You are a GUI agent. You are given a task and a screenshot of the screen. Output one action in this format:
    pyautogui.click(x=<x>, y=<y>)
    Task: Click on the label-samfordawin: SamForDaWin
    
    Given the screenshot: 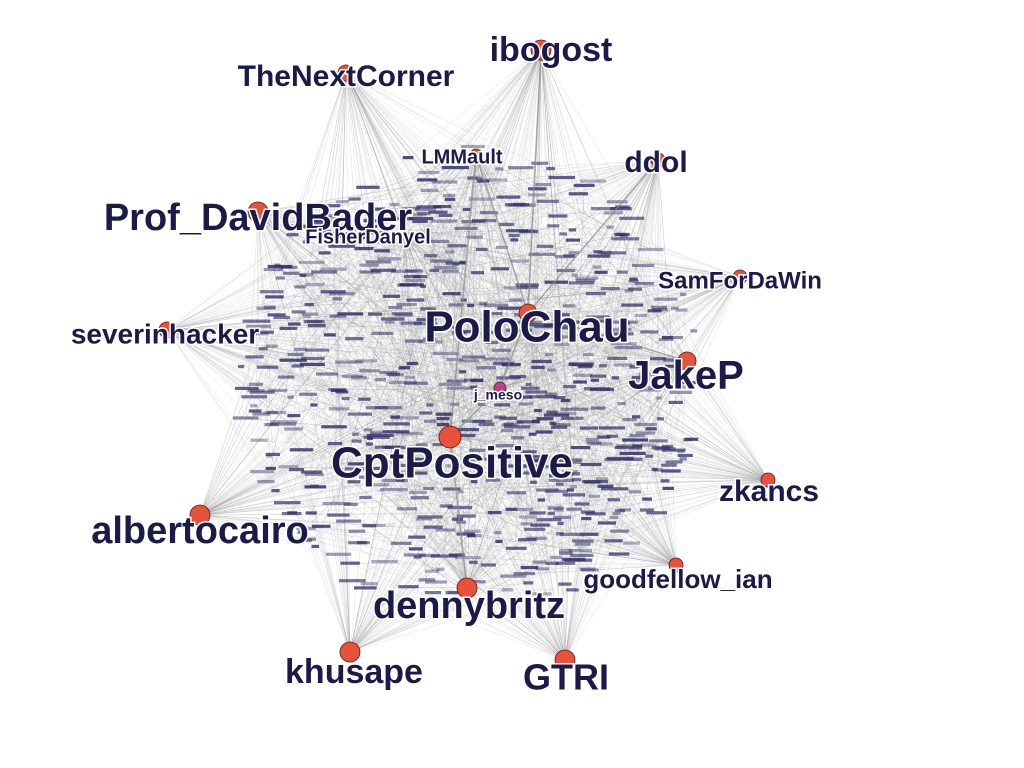 What is the action you would take?
    pyautogui.click(x=740, y=280)
    